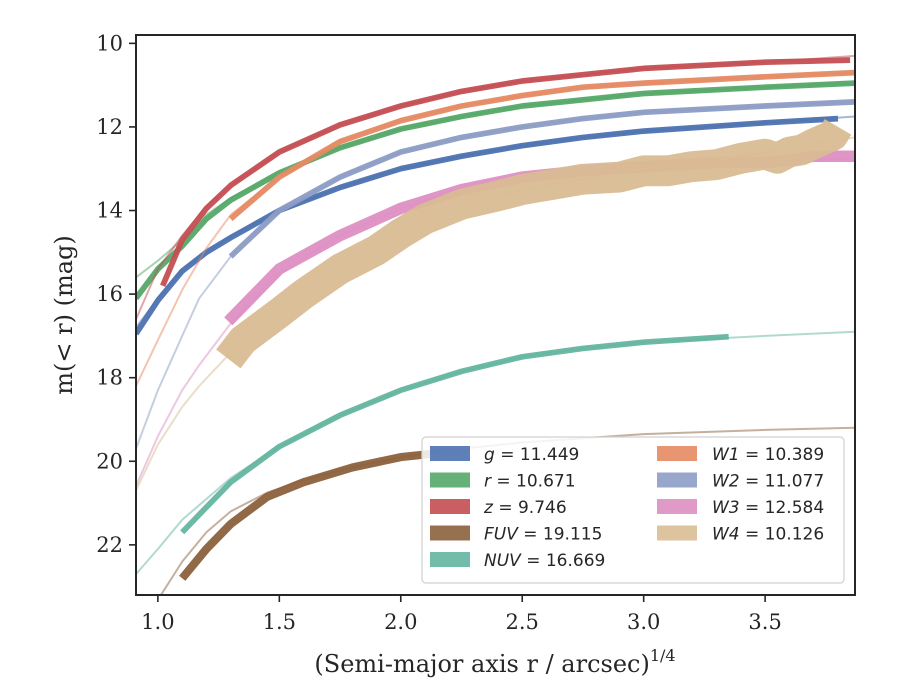 The image size is (900, 700). I want to click on x-tick-label: 1.0, so click(157, 622).